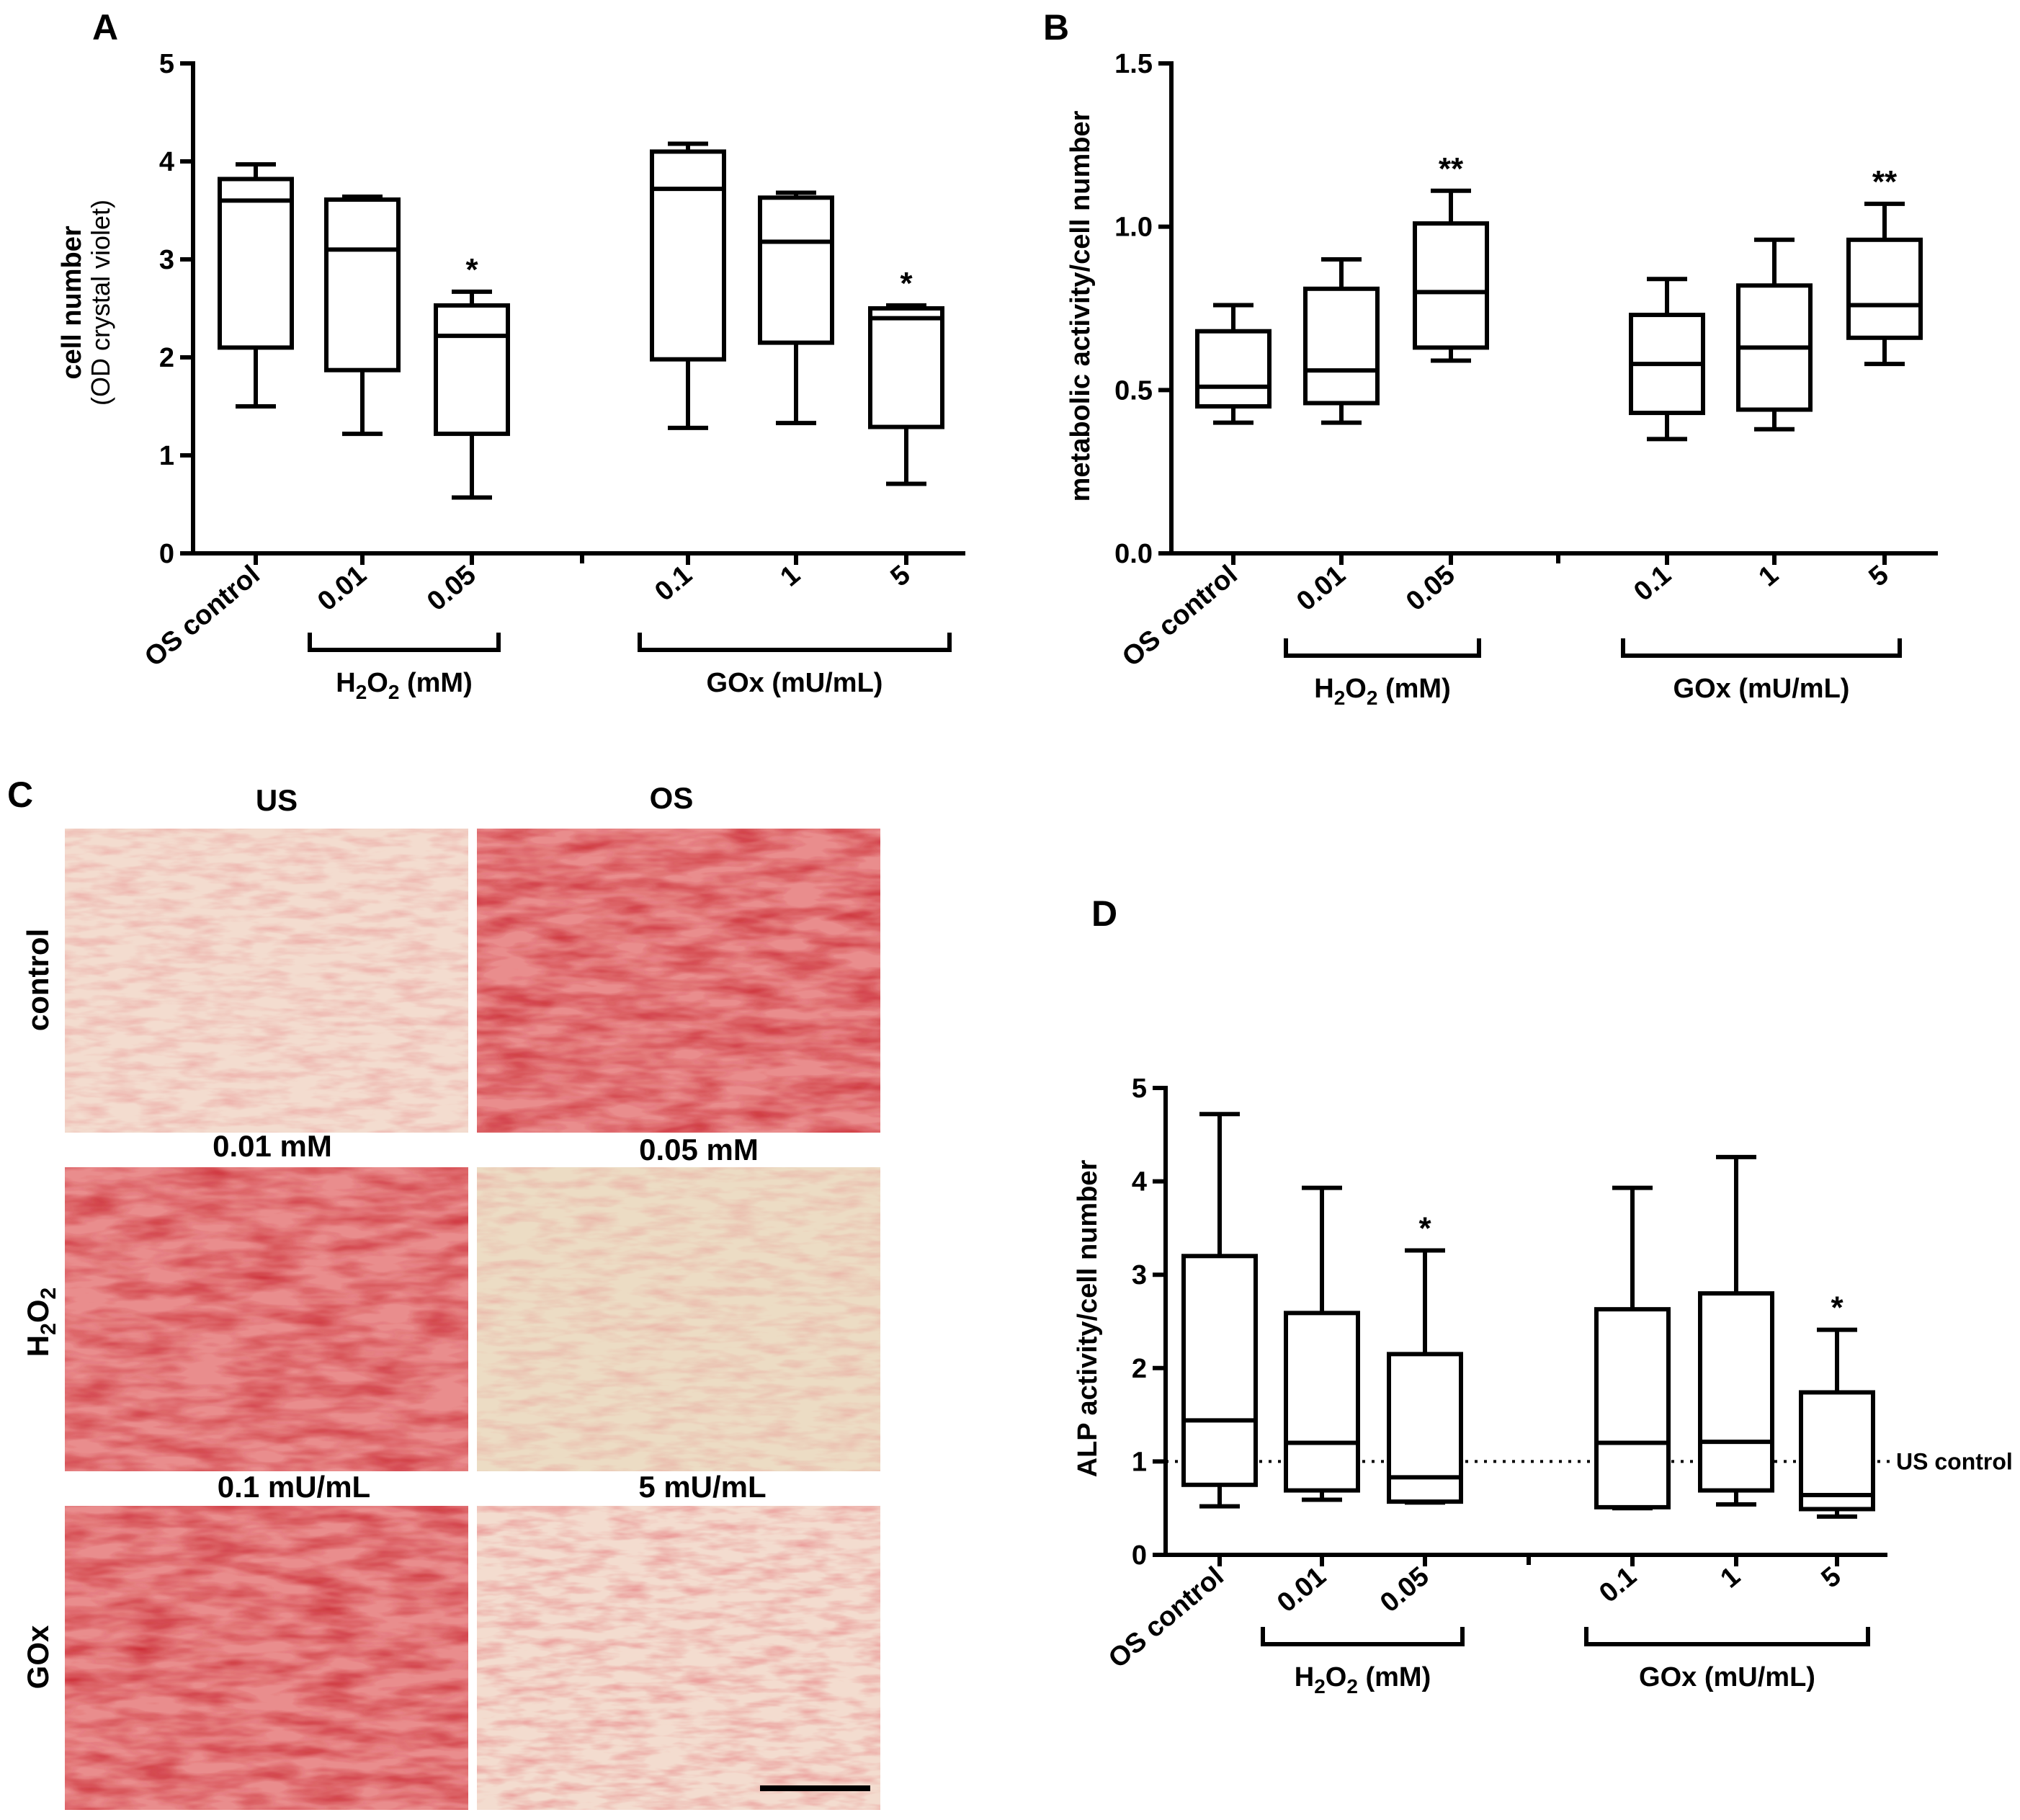 The image size is (2020, 1820). I want to click on y-axis-label: metabolic activity/cell number, so click(1080, 305).